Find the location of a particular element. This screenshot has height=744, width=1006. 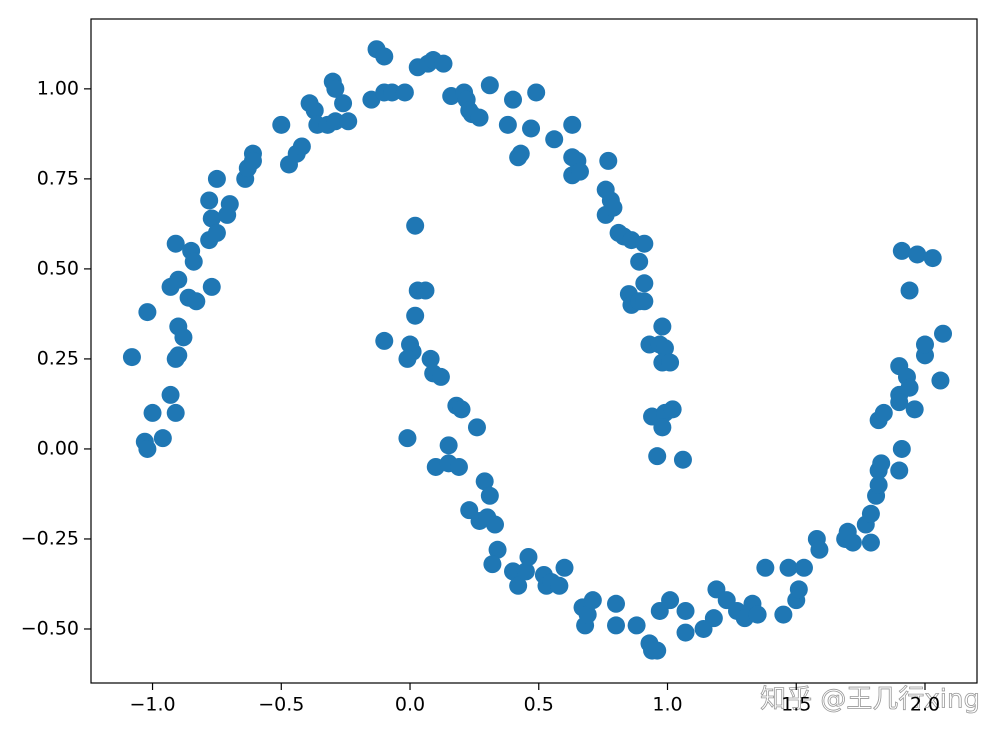

y-tick-label: −0.50 is located at coordinates (50, 628).